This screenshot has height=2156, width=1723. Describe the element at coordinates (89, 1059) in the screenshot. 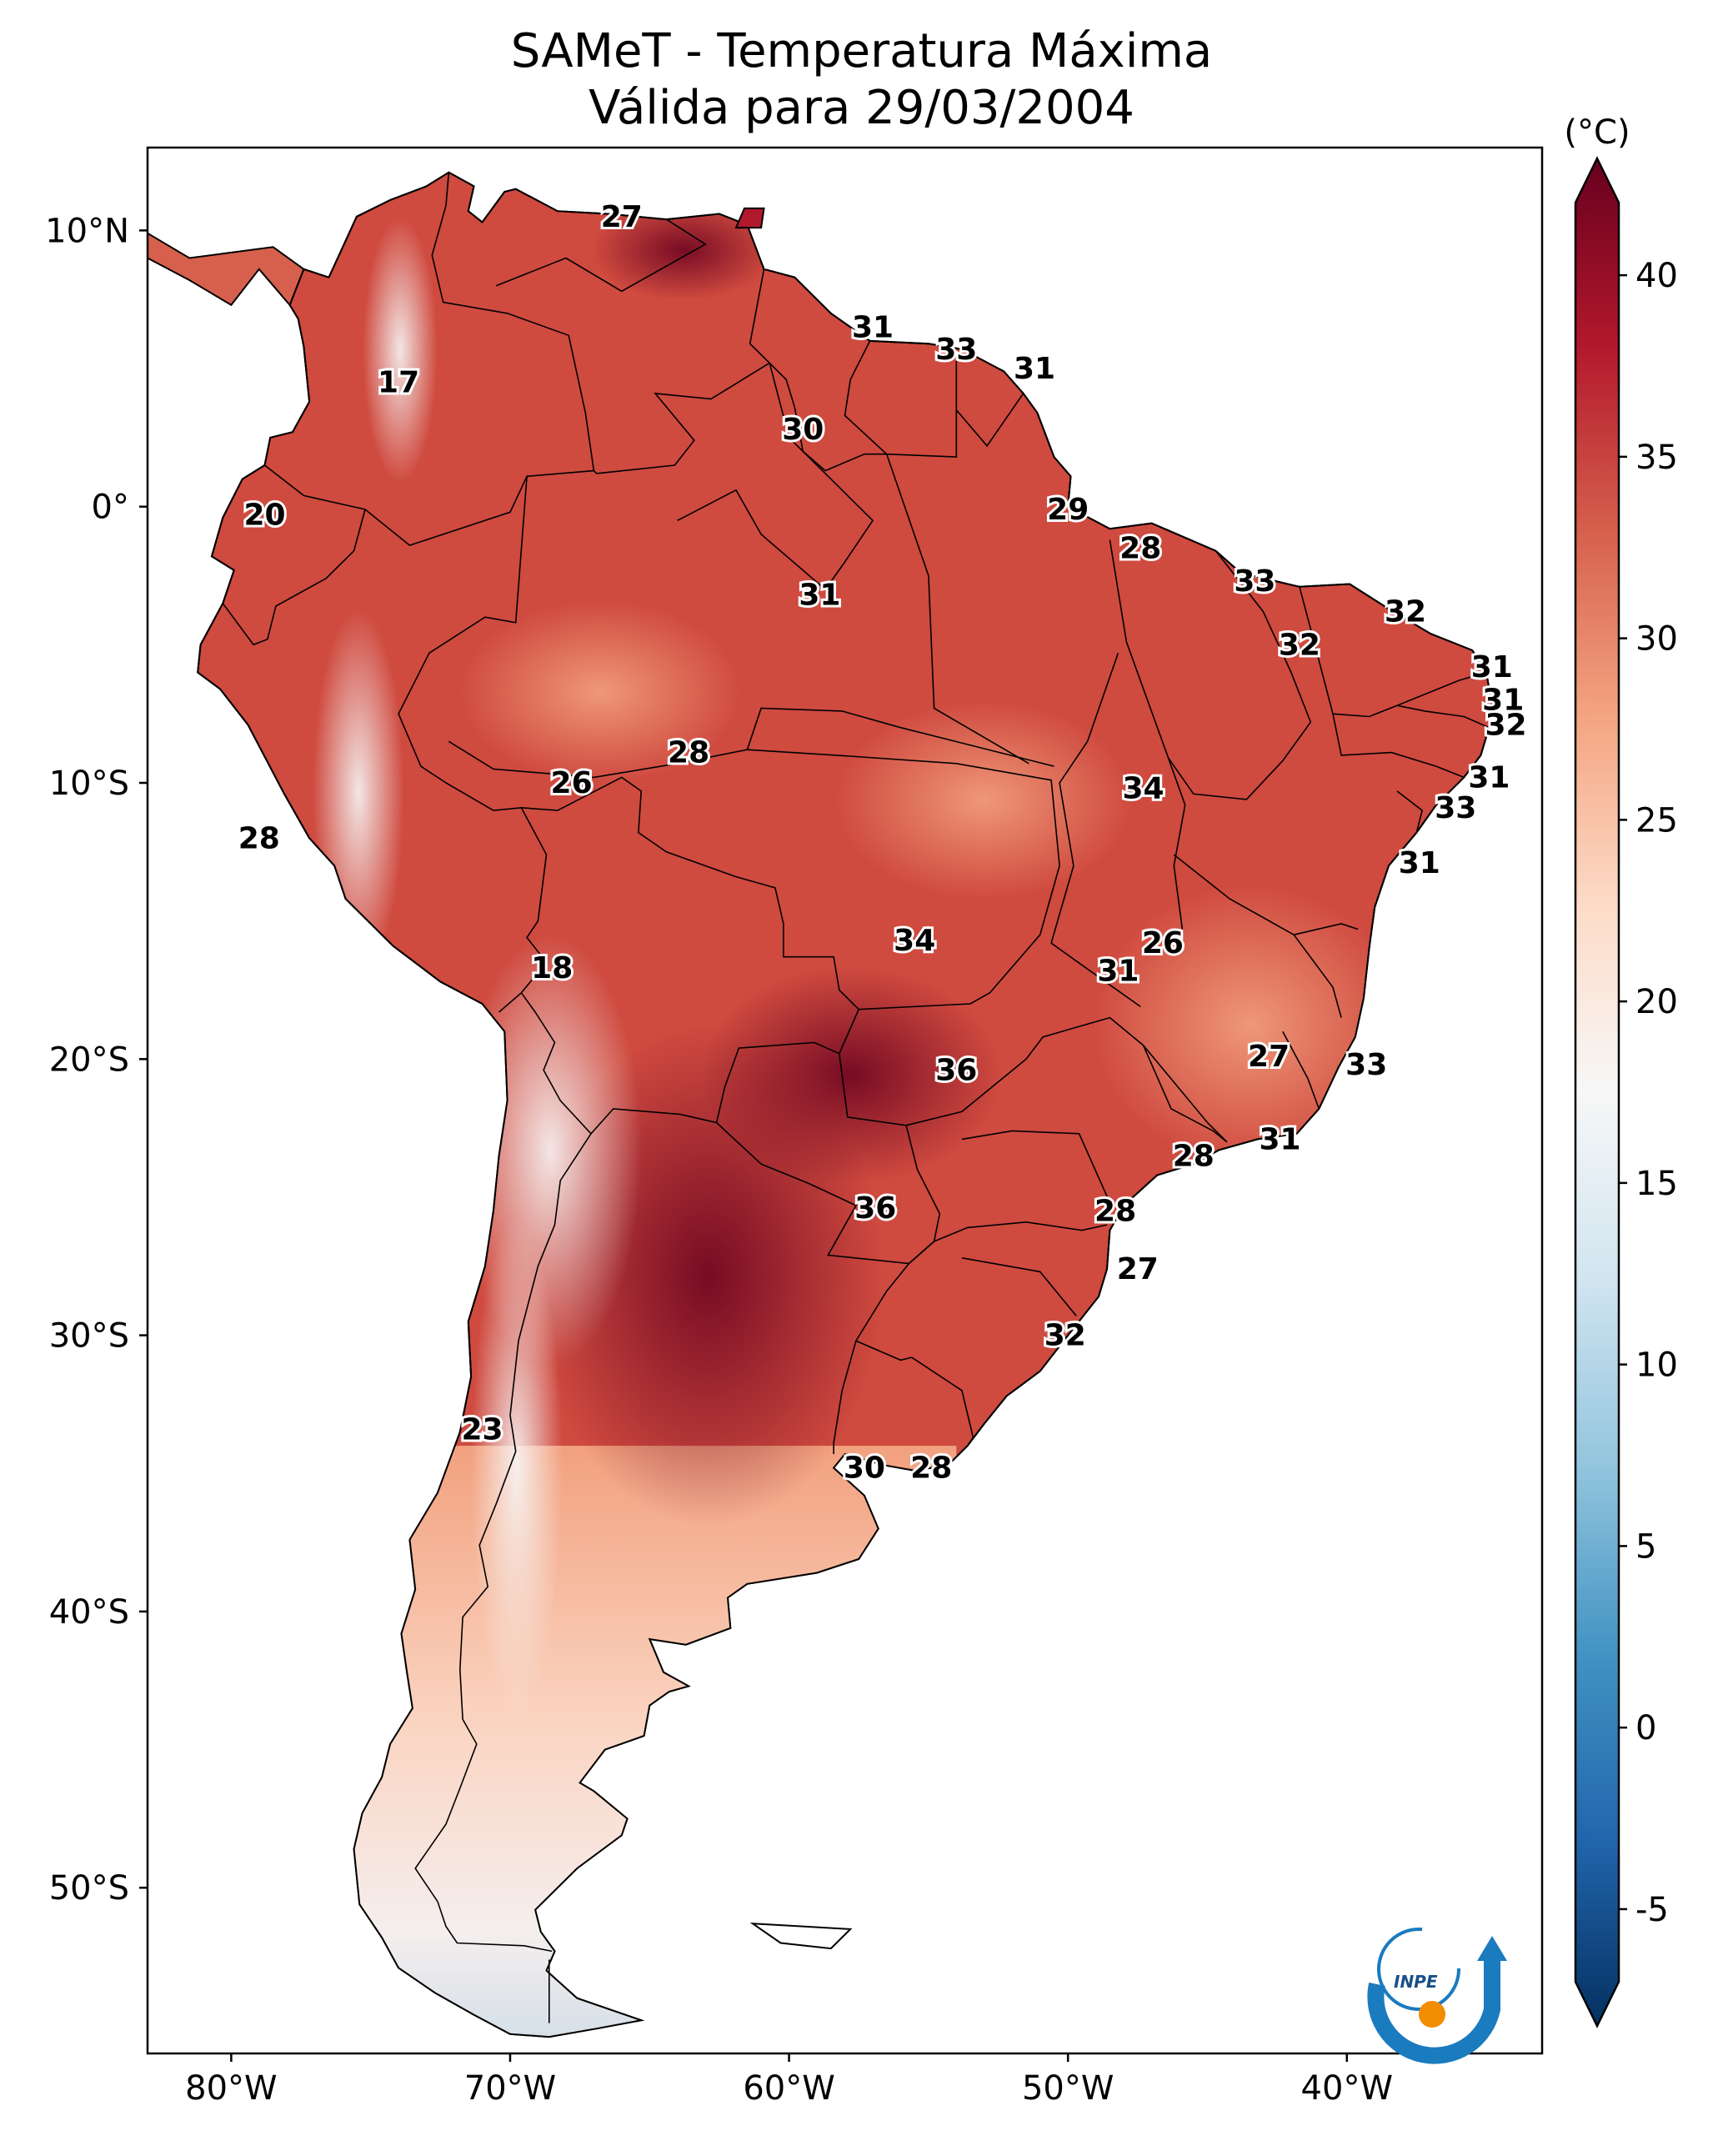

I see `lat-tick-label: 20°S` at that location.